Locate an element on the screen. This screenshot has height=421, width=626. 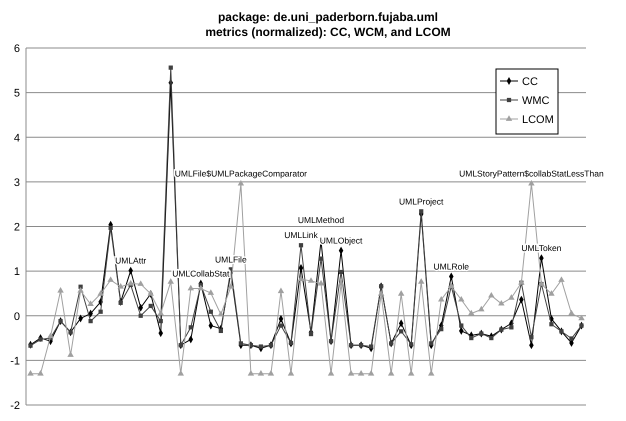
annotation: UMLMethod is located at coordinates (321, 219).